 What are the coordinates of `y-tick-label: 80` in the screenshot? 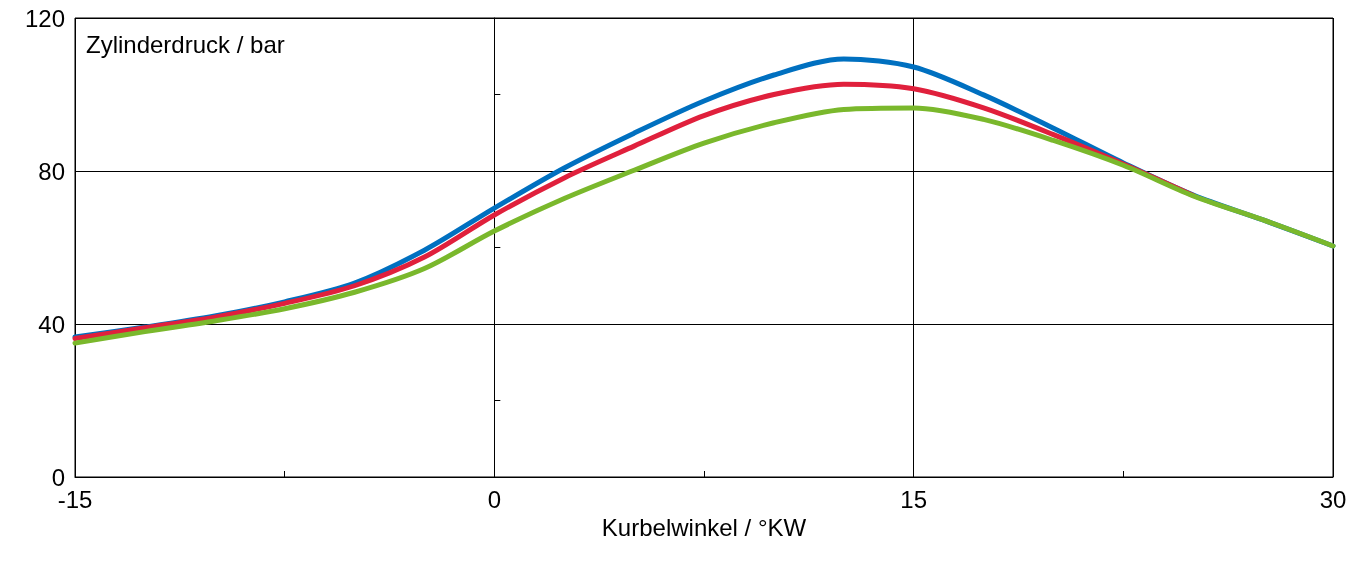 It's located at (51, 171).